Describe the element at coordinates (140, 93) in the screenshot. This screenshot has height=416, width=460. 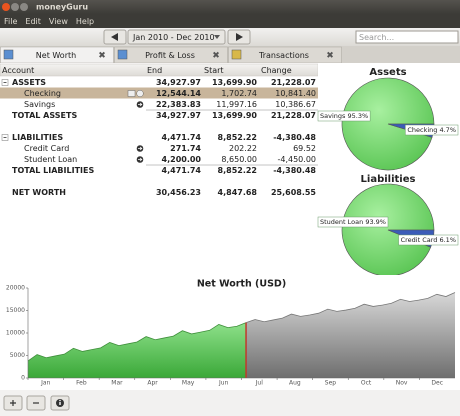
I see `goto-icon` at that location.